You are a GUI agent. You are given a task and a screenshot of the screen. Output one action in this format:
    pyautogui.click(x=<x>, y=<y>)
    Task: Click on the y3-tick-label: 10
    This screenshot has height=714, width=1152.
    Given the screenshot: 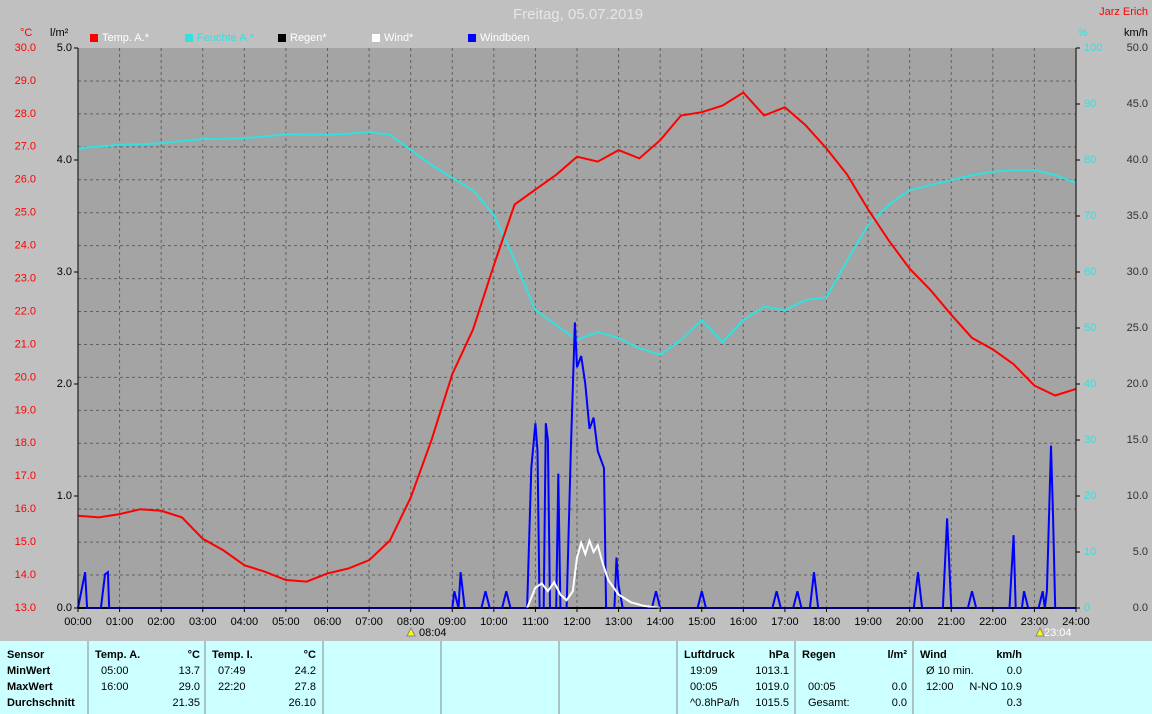 What is the action you would take?
    pyautogui.click(x=1090, y=552)
    